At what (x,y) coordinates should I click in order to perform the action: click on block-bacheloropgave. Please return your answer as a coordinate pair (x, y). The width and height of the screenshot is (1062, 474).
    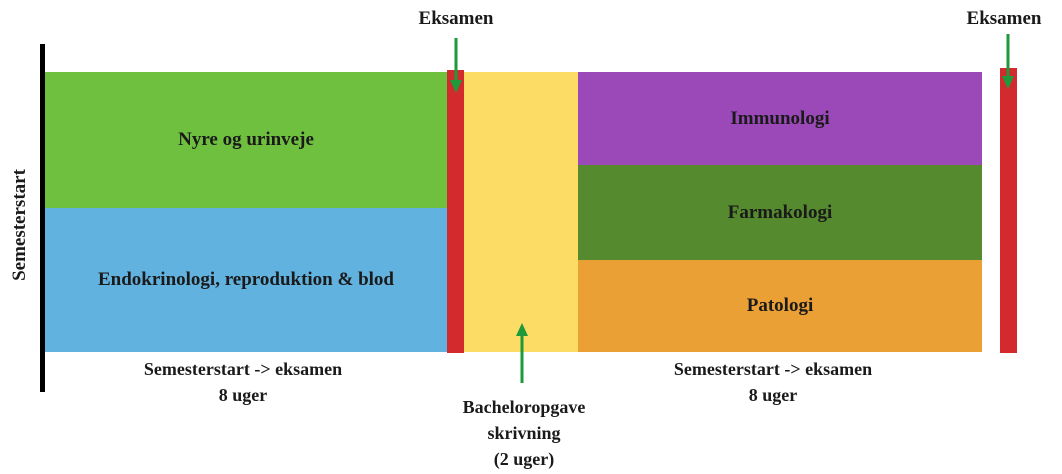
    Looking at the image, I should click on (521, 212).